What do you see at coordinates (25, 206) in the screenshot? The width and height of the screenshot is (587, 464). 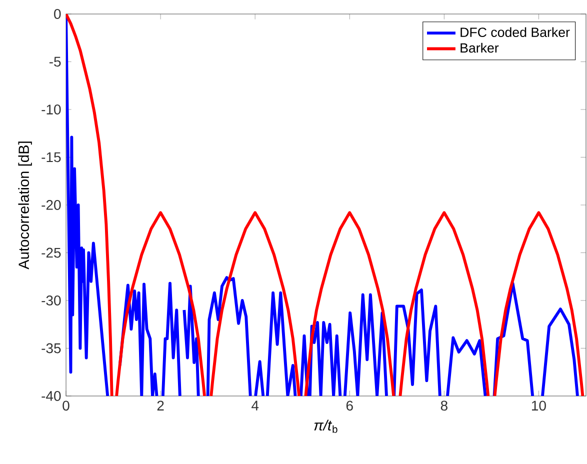 I see `y-axis-title: Autocorrelation [dB]` at bounding box center [25, 206].